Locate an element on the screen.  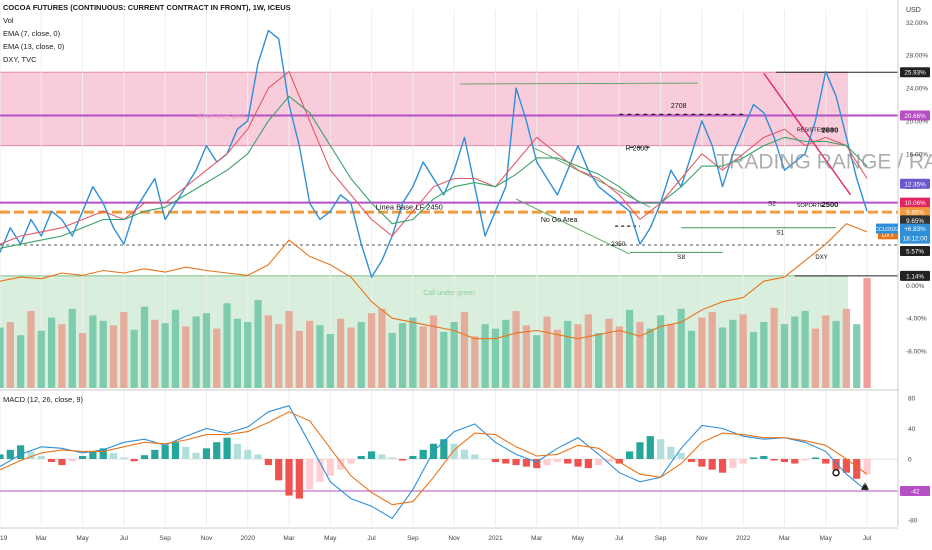
tag-purple-top is located at coordinates (915, 115).